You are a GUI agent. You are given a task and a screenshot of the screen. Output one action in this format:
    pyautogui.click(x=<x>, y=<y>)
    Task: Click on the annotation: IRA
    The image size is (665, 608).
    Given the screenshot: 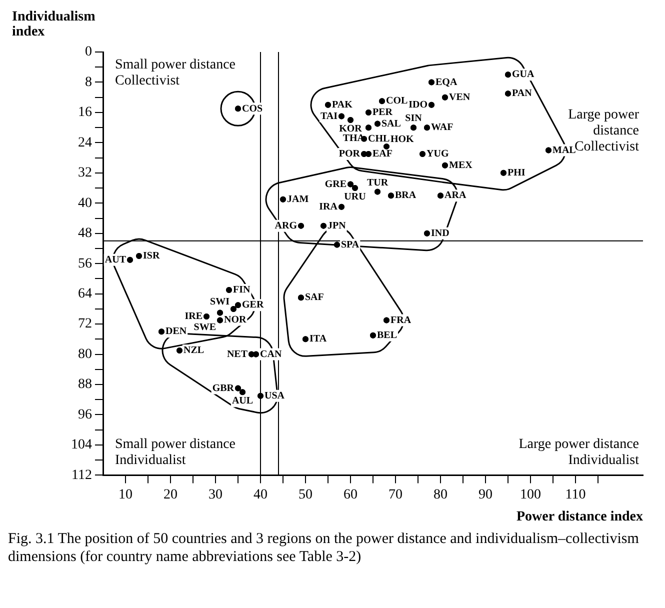 What is the action you would take?
    pyautogui.click(x=328, y=207)
    